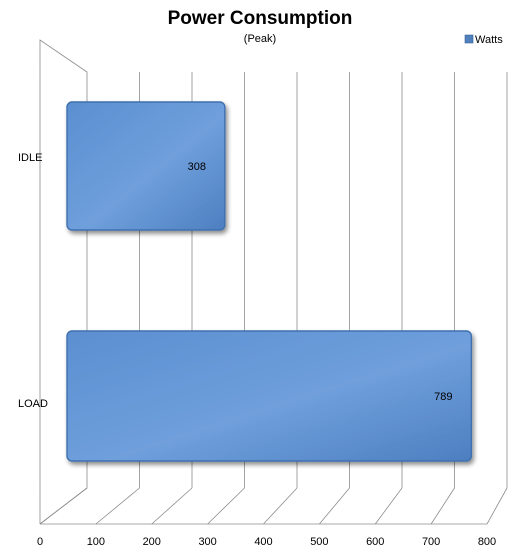 The image size is (524, 551). Describe the element at coordinates (443, 397) in the screenshot. I see `data-label: 789` at that location.